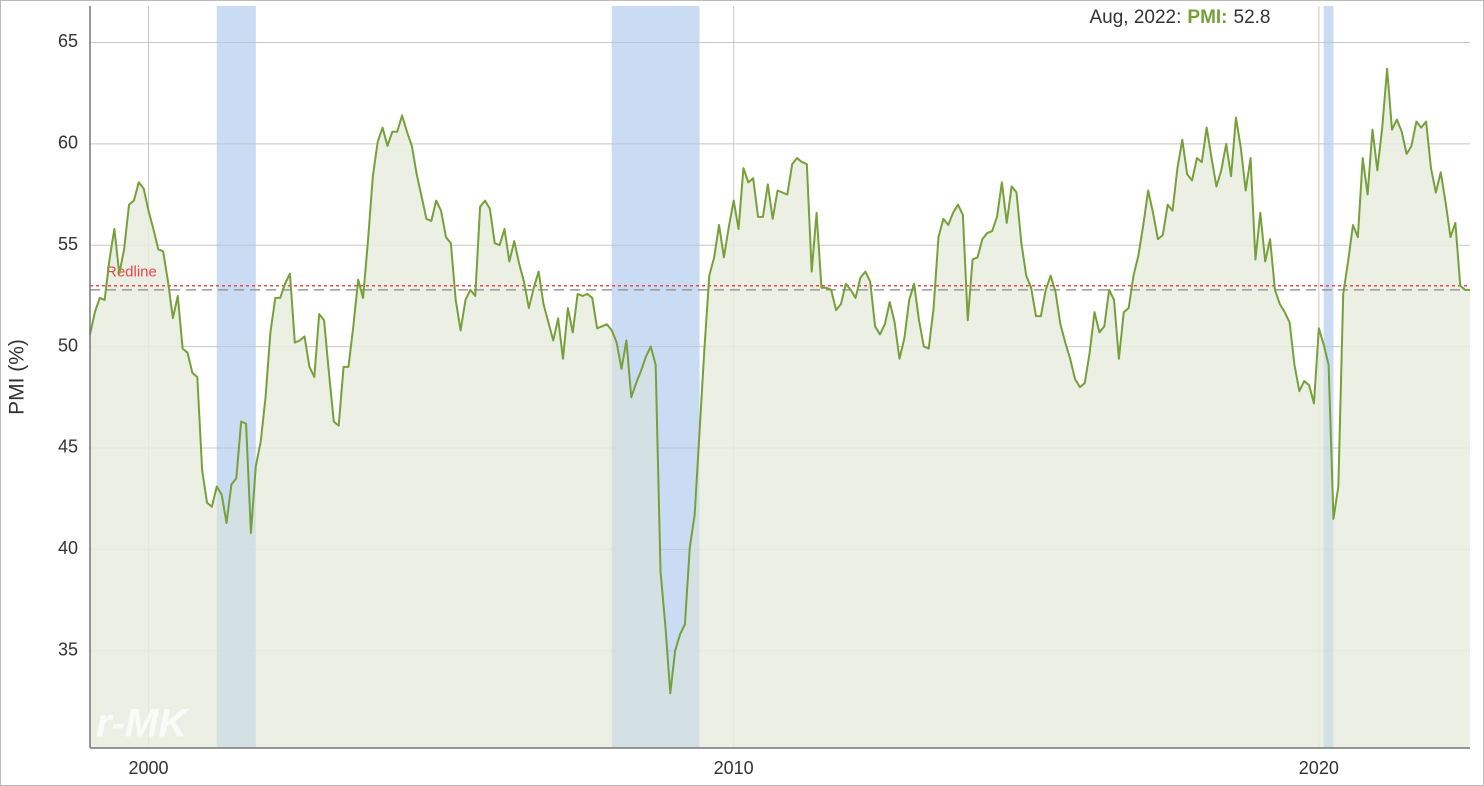 This screenshot has height=786, width=1484. What do you see at coordinates (68, 548) in the screenshot?
I see `y-tick-label: 40` at bounding box center [68, 548].